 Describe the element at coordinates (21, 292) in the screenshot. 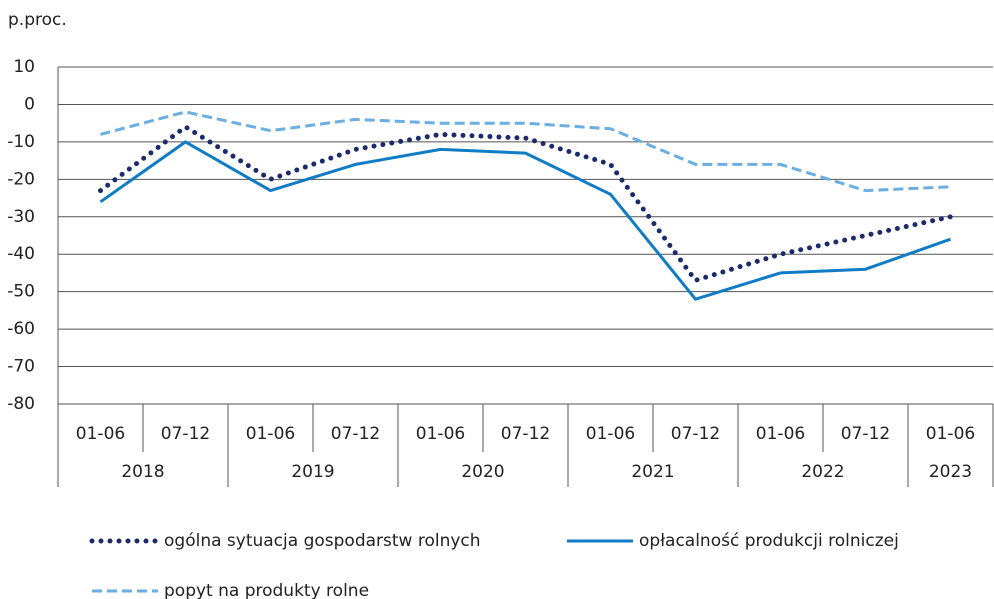

I see `y-tick-label: -50` at that location.